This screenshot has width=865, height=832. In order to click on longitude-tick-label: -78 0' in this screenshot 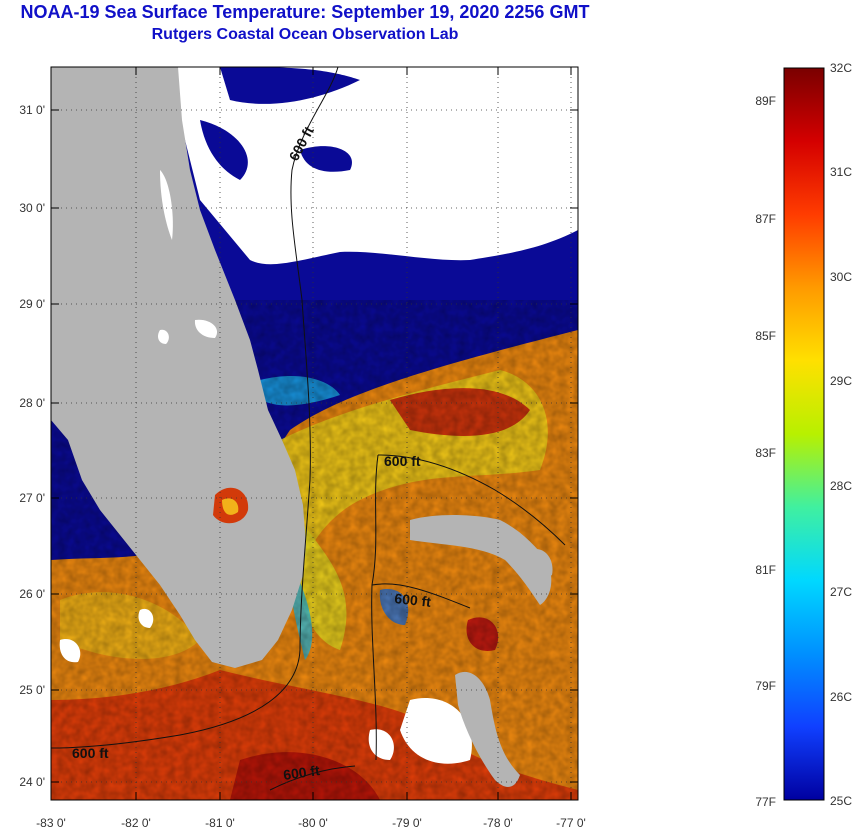, I will do `click(498, 823)`.